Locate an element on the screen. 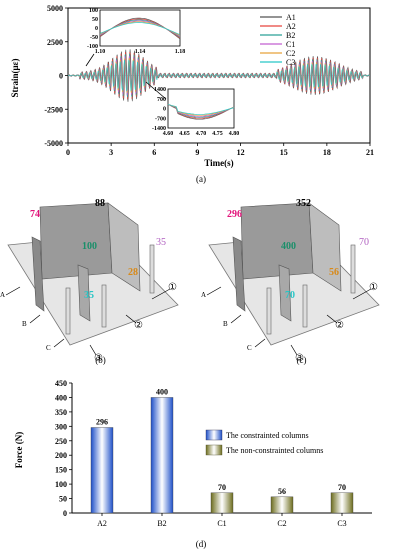  x-tick-label-d: C1 is located at coordinates (221, 523).